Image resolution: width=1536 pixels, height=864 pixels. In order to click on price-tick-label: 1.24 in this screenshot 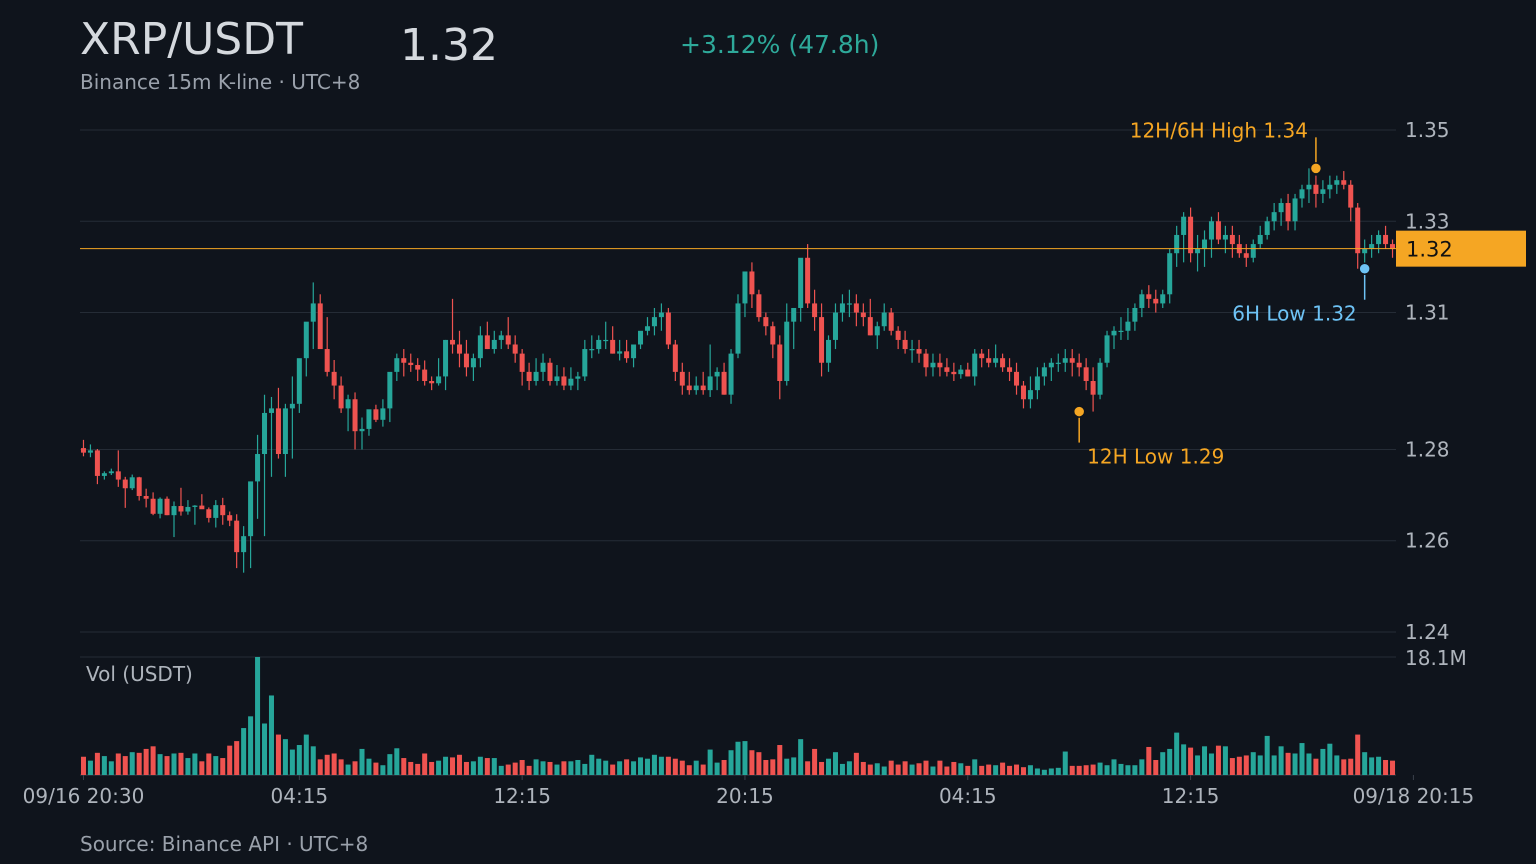, I will do `click(1427, 632)`.